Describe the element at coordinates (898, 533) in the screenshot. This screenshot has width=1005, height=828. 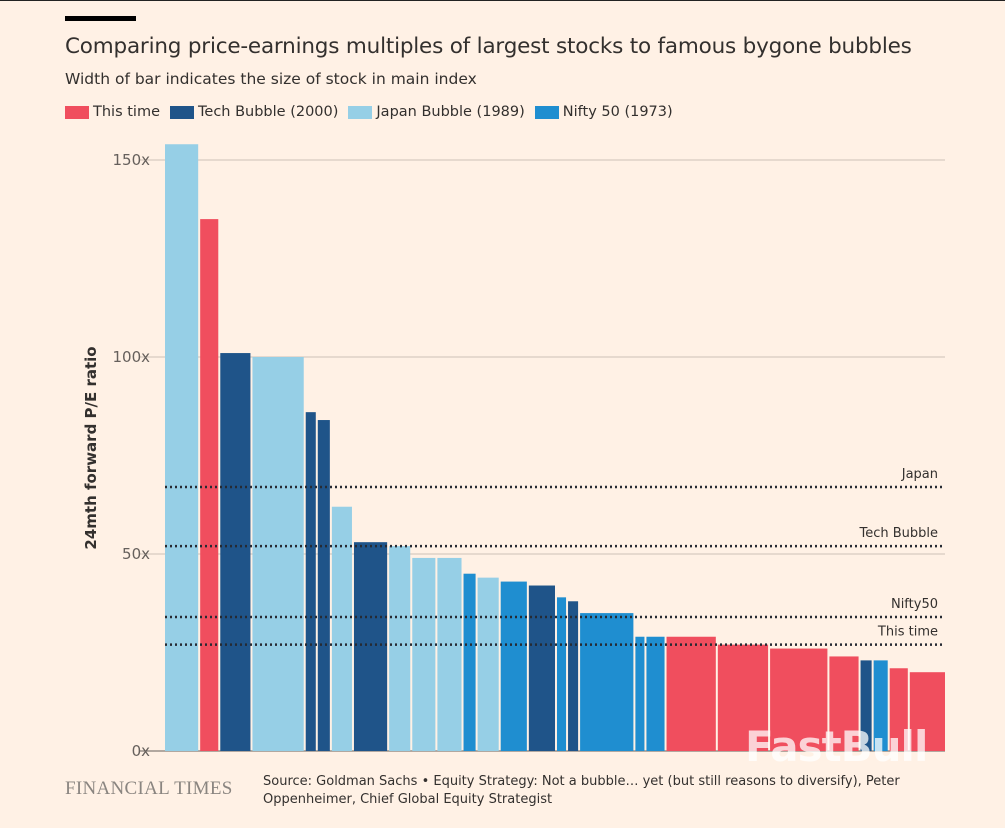
I see `reference-line-label: Tech Bubble` at that location.